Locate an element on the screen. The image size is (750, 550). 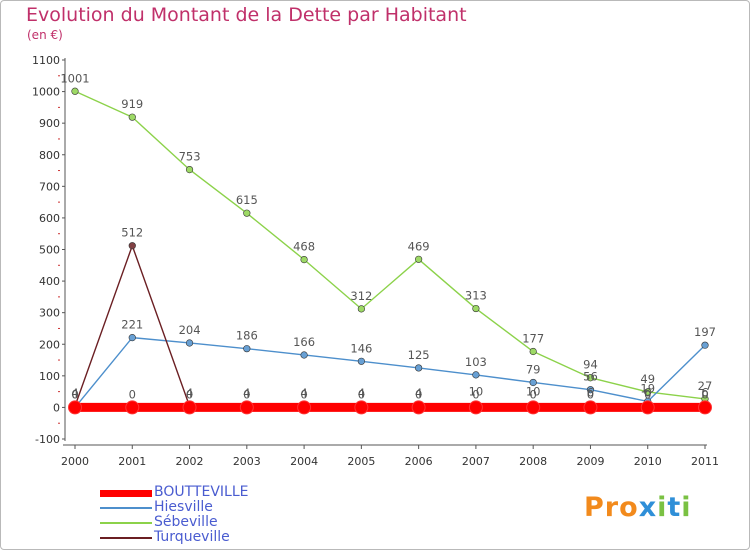
data-label: 166 is located at coordinates (304, 342).